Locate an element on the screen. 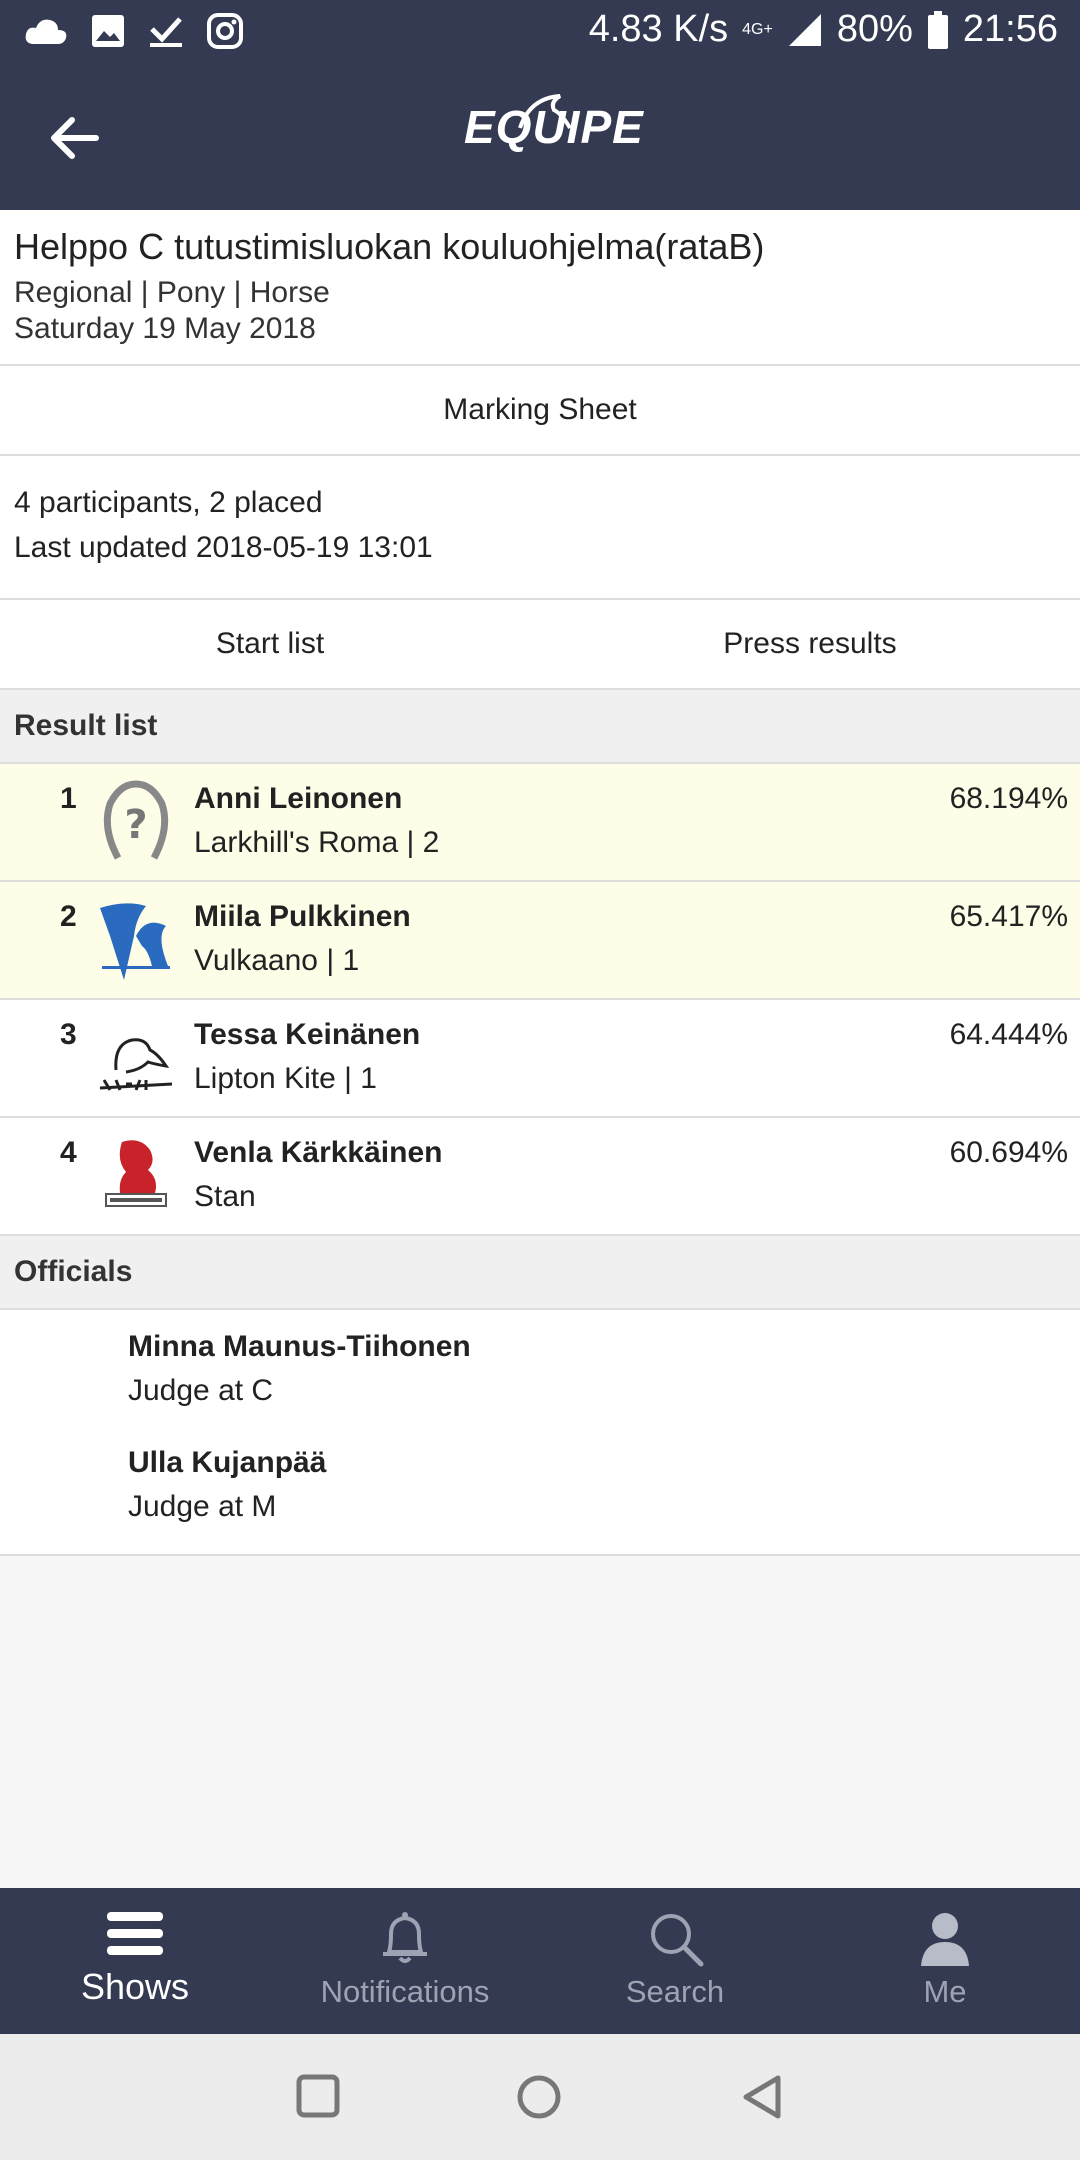 This screenshot has height=2160, width=1080. horse-name: Stan is located at coordinates (225, 1196).